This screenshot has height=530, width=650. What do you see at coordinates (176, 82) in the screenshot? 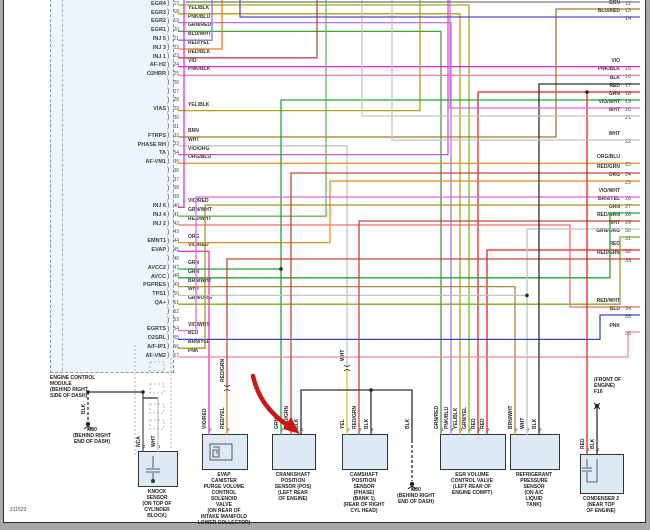
I see `ecm-pin-26-number: 26` at bounding box center [176, 82].